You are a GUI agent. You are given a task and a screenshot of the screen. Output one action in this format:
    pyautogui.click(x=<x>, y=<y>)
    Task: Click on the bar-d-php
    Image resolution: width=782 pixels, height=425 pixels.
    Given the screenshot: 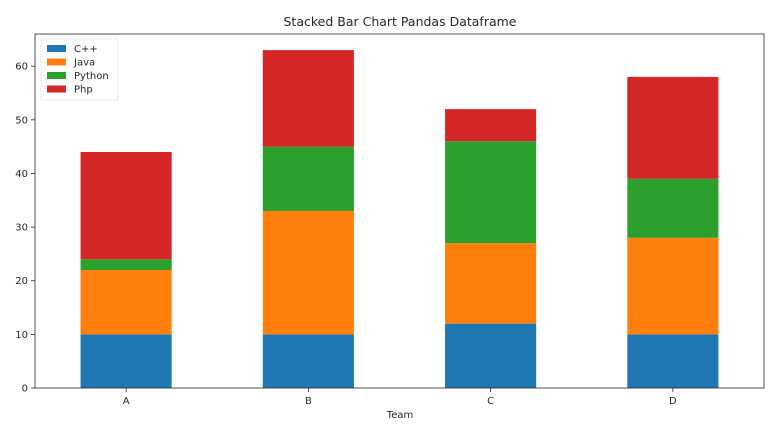 What is the action you would take?
    pyautogui.click(x=673, y=127)
    